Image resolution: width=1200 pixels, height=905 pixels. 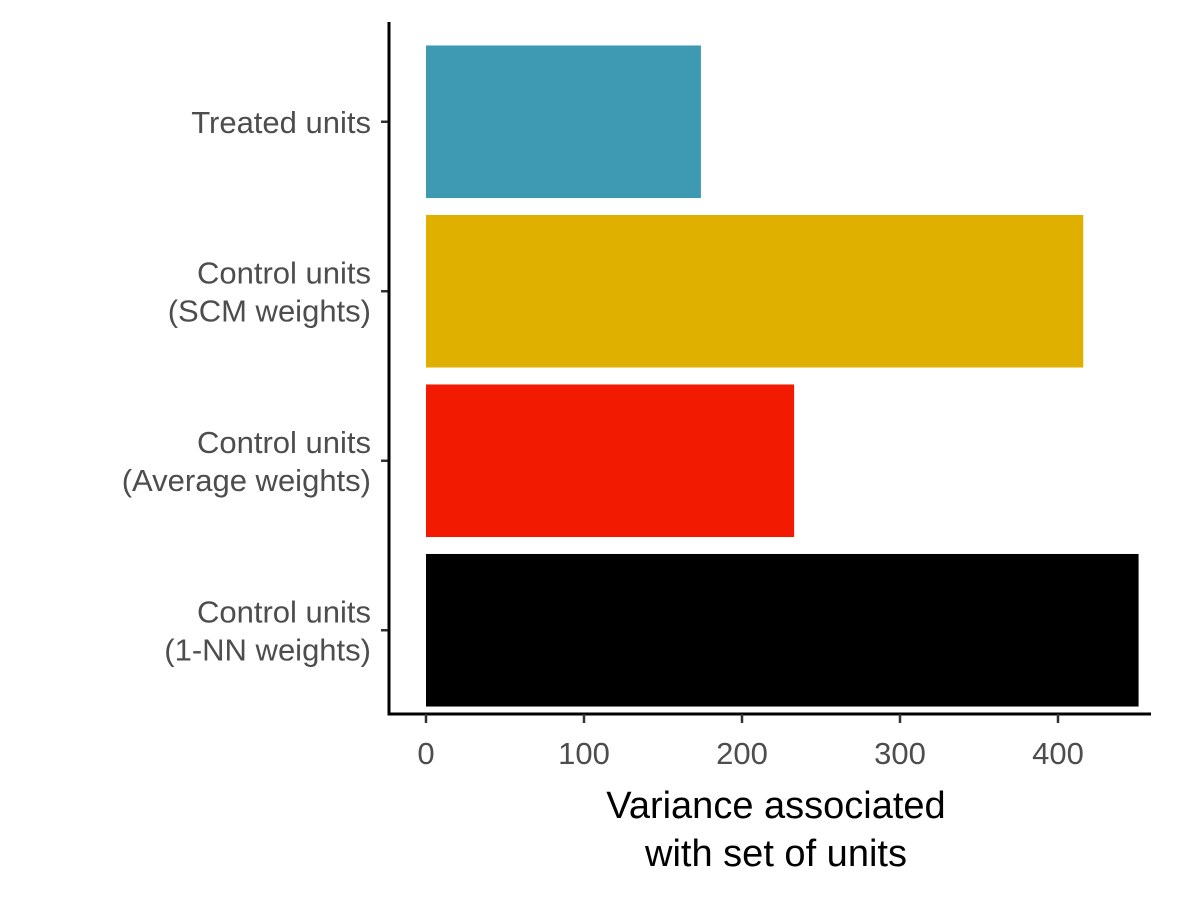 I want to click on x-axis: 0 100 200 300 400, so click(x=769, y=741).